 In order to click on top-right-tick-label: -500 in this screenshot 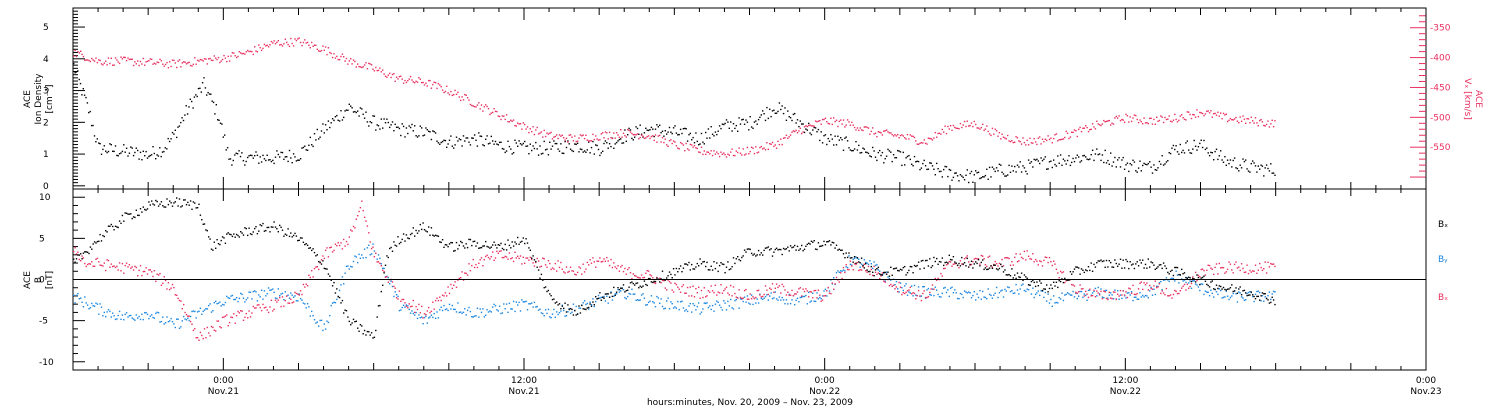, I will do `click(1440, 118)`.